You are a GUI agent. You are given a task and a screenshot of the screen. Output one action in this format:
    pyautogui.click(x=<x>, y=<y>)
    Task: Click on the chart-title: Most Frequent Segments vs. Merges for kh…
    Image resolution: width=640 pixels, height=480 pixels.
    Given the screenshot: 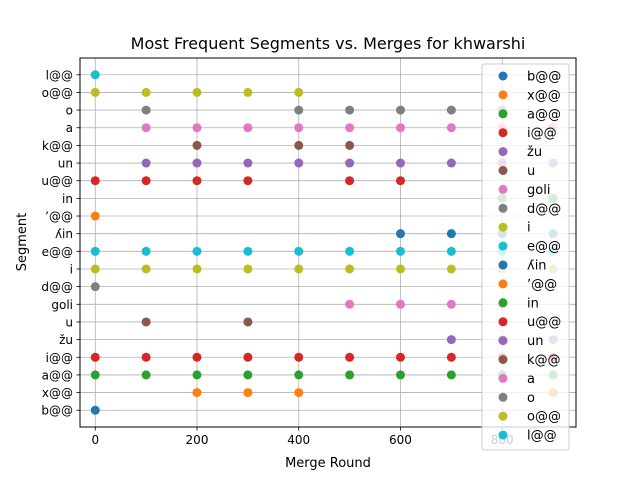 What is the action you would take?
    pyautogui.click(x=328, y=43)
    